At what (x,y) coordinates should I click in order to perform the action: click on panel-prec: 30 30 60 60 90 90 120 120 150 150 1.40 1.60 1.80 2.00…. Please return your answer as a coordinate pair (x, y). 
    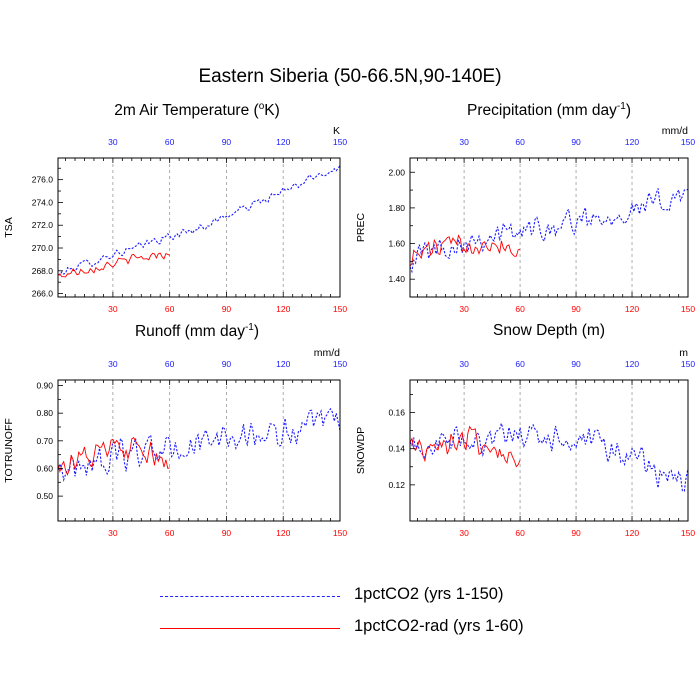
    Looking at the image, I should click on (525, 219).